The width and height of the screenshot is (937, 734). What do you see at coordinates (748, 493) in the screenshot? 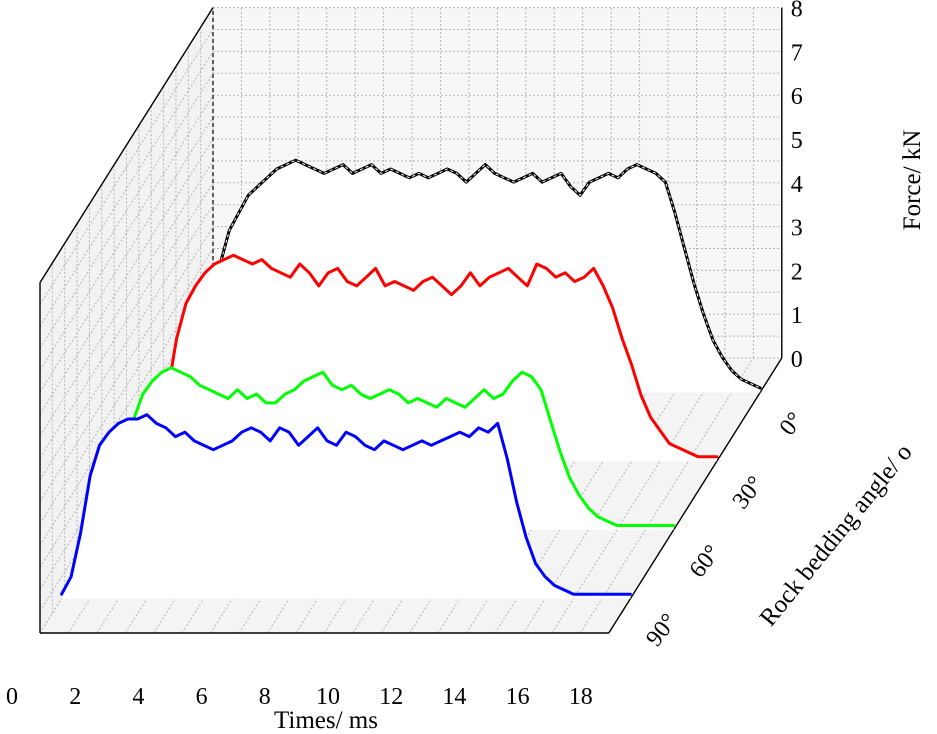
I see `z-tick-label: 30°` at bounding box center [748, 493].